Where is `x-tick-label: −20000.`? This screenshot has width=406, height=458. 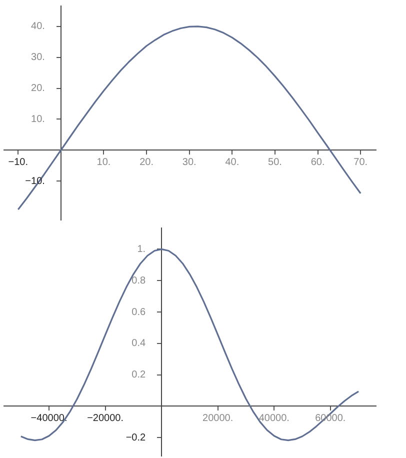
x-tick-label: −20000. is located at coordinates (105, 418).